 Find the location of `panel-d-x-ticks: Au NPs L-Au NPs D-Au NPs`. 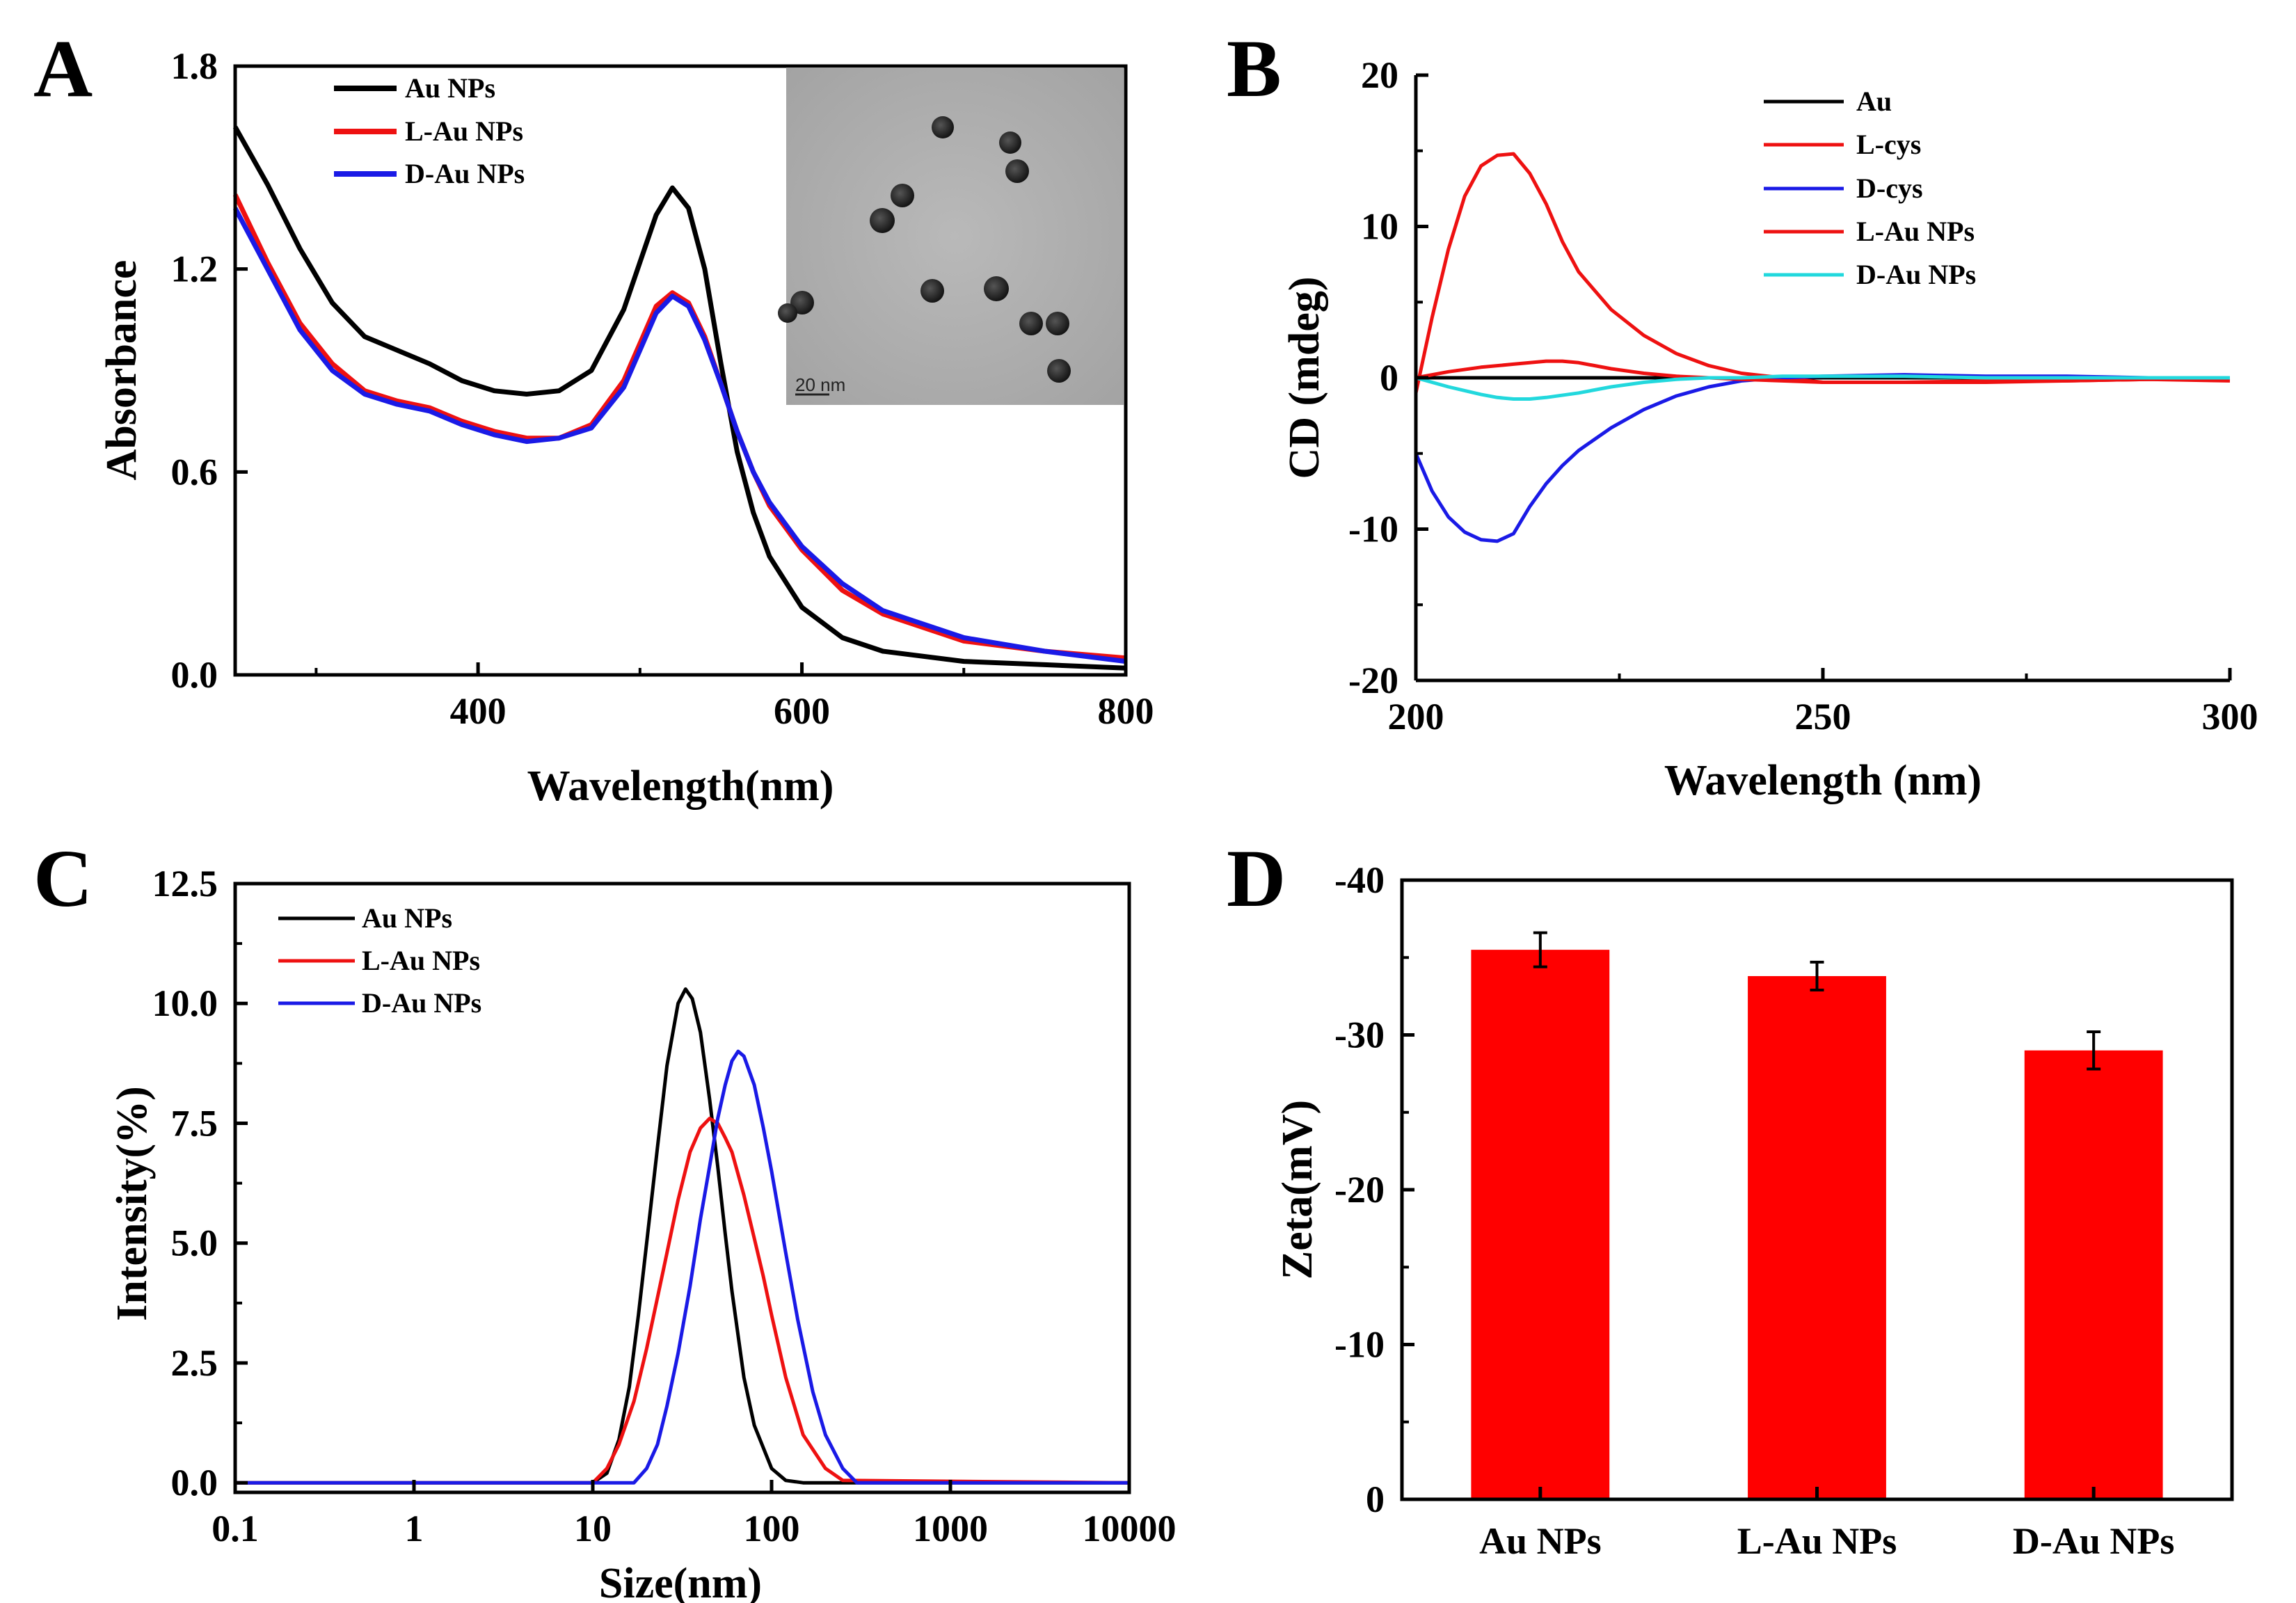

panel-d-x-ticks: Au NPs L-Au NPs D-Au NPs is located at coordinates (1827, 1524).